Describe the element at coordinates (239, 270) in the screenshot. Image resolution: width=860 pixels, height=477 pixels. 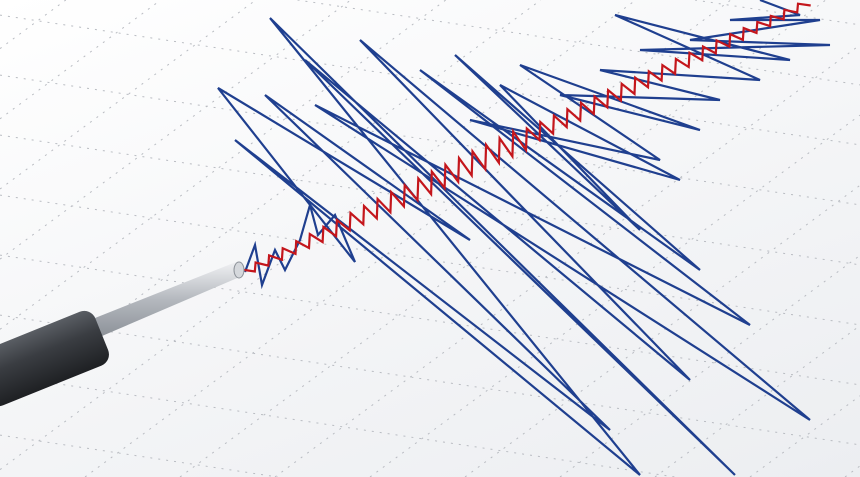
I see `pen-tip` at that location.